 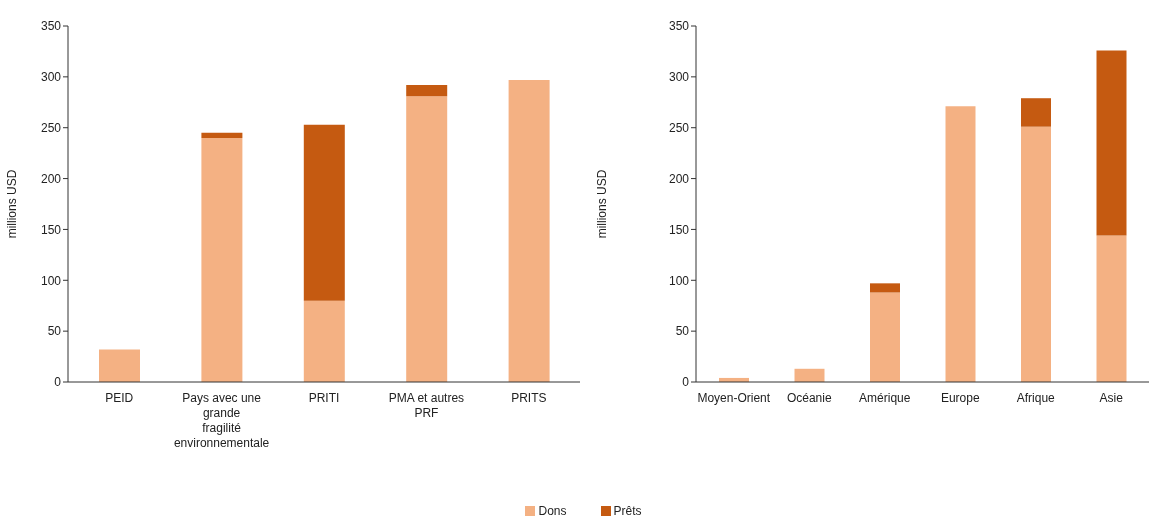 I want to click on x-tick-label: PEID, so click(x=119, y=398).